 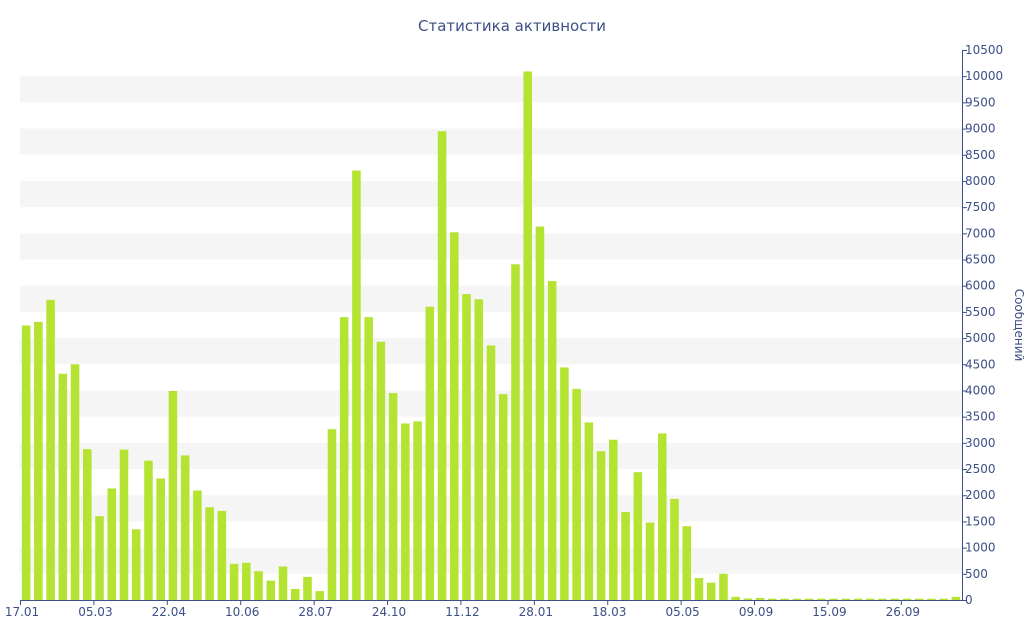 I want to click on y-tick-label: 3500, so click(x=980, y=417).